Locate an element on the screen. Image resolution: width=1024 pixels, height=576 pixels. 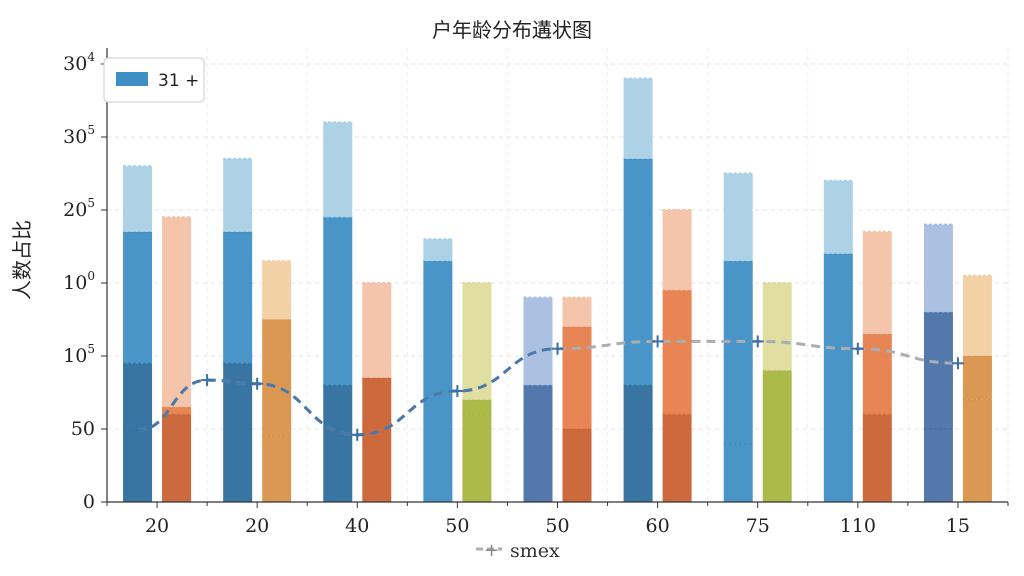
y-tick-label: 10⁰ is located at coordinates (79, 281).